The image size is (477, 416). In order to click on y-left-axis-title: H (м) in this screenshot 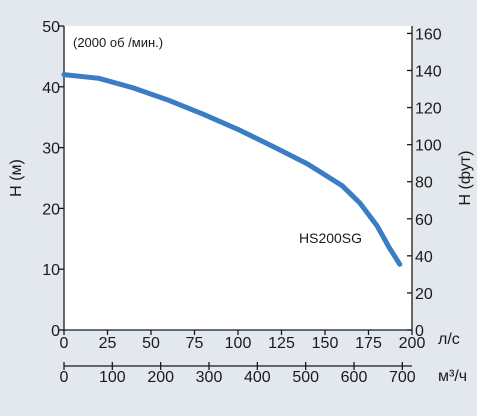, I will do `click(16, 178)`.